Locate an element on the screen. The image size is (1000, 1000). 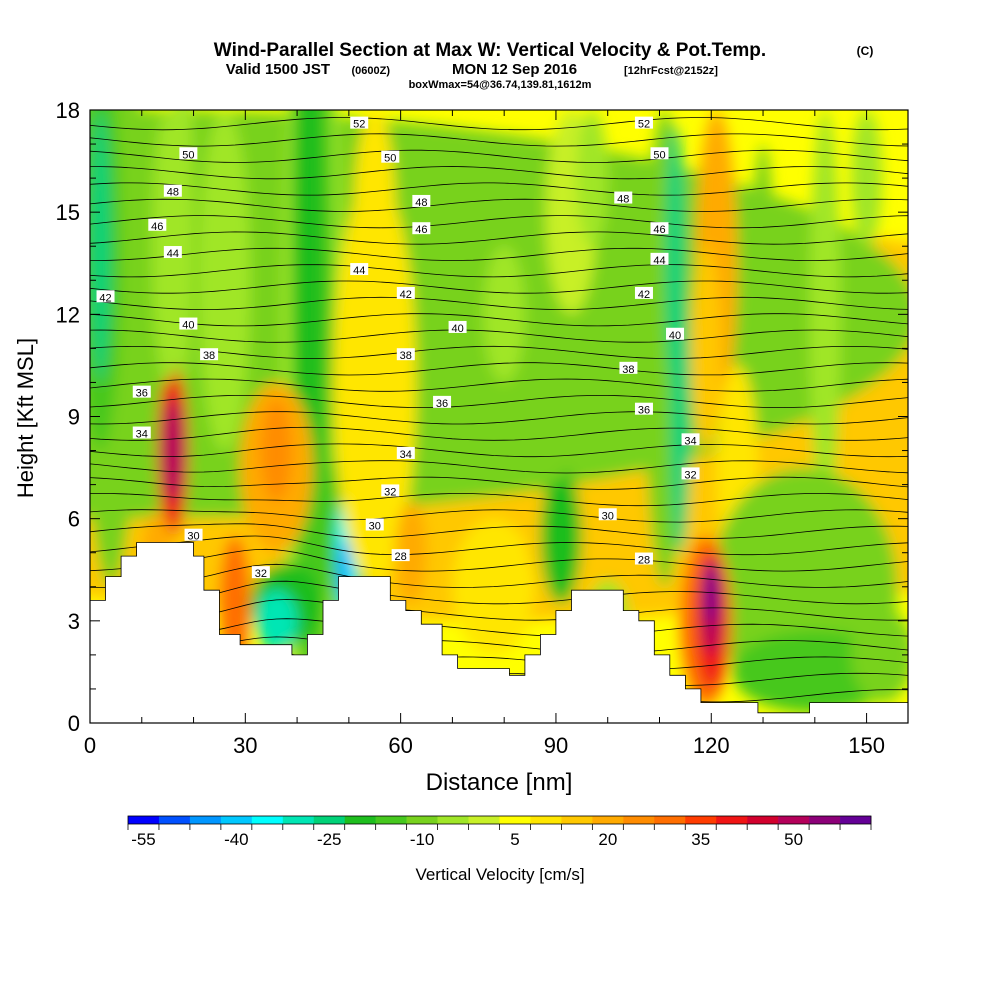
theta-contour-label: 34 is located at coordinates (142, 435).